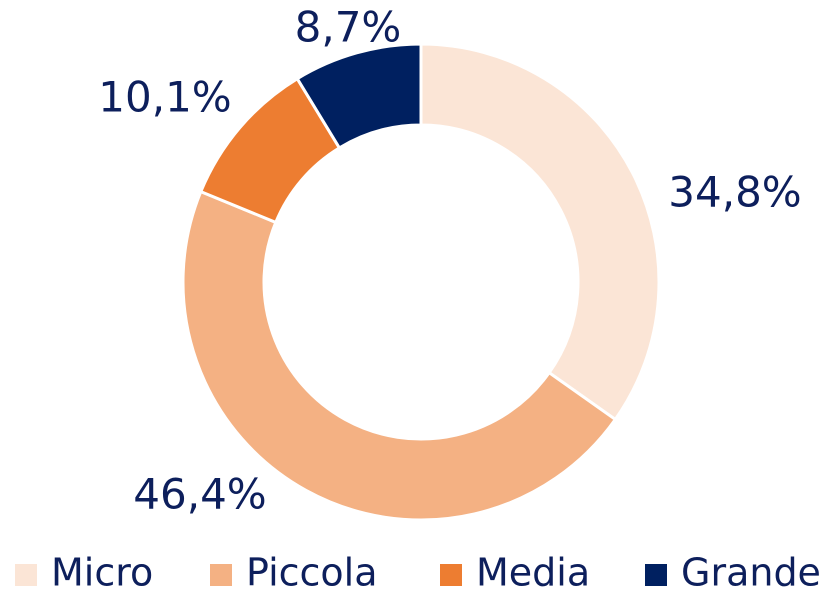 The height and width of the screenshot is (595, 830). What do you see at coordinates (348, 27) in the screenshot?
I see `data-label: 8,7%` at bounding box center [348, 27].